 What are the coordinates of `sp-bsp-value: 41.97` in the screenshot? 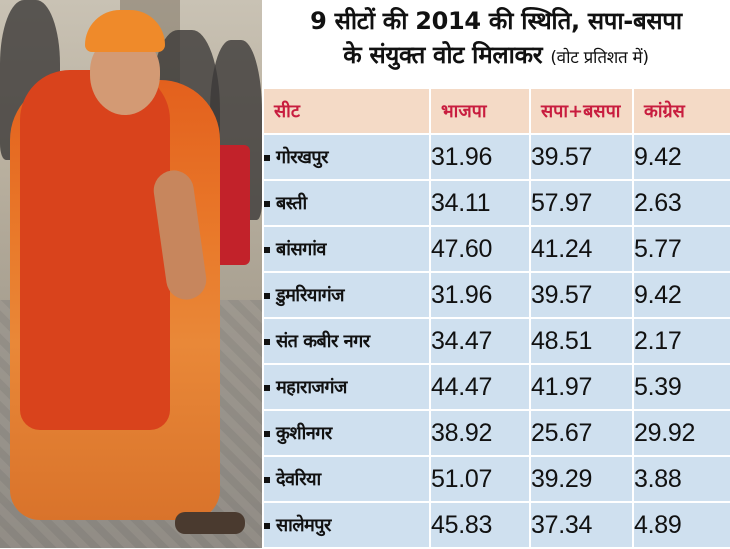 It's located at (581, 387).